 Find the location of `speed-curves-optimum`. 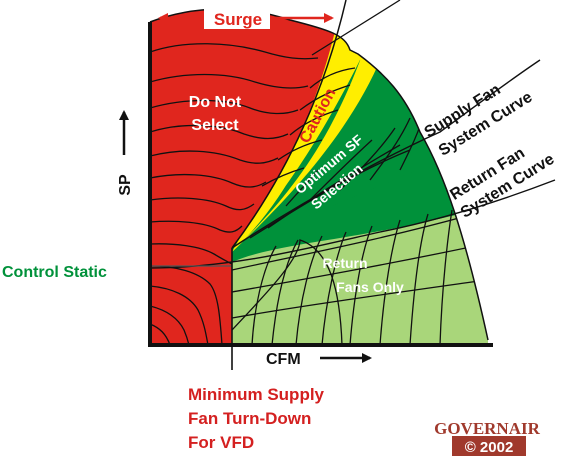

speed-curves-optimum is located at coordinates (337, 174).